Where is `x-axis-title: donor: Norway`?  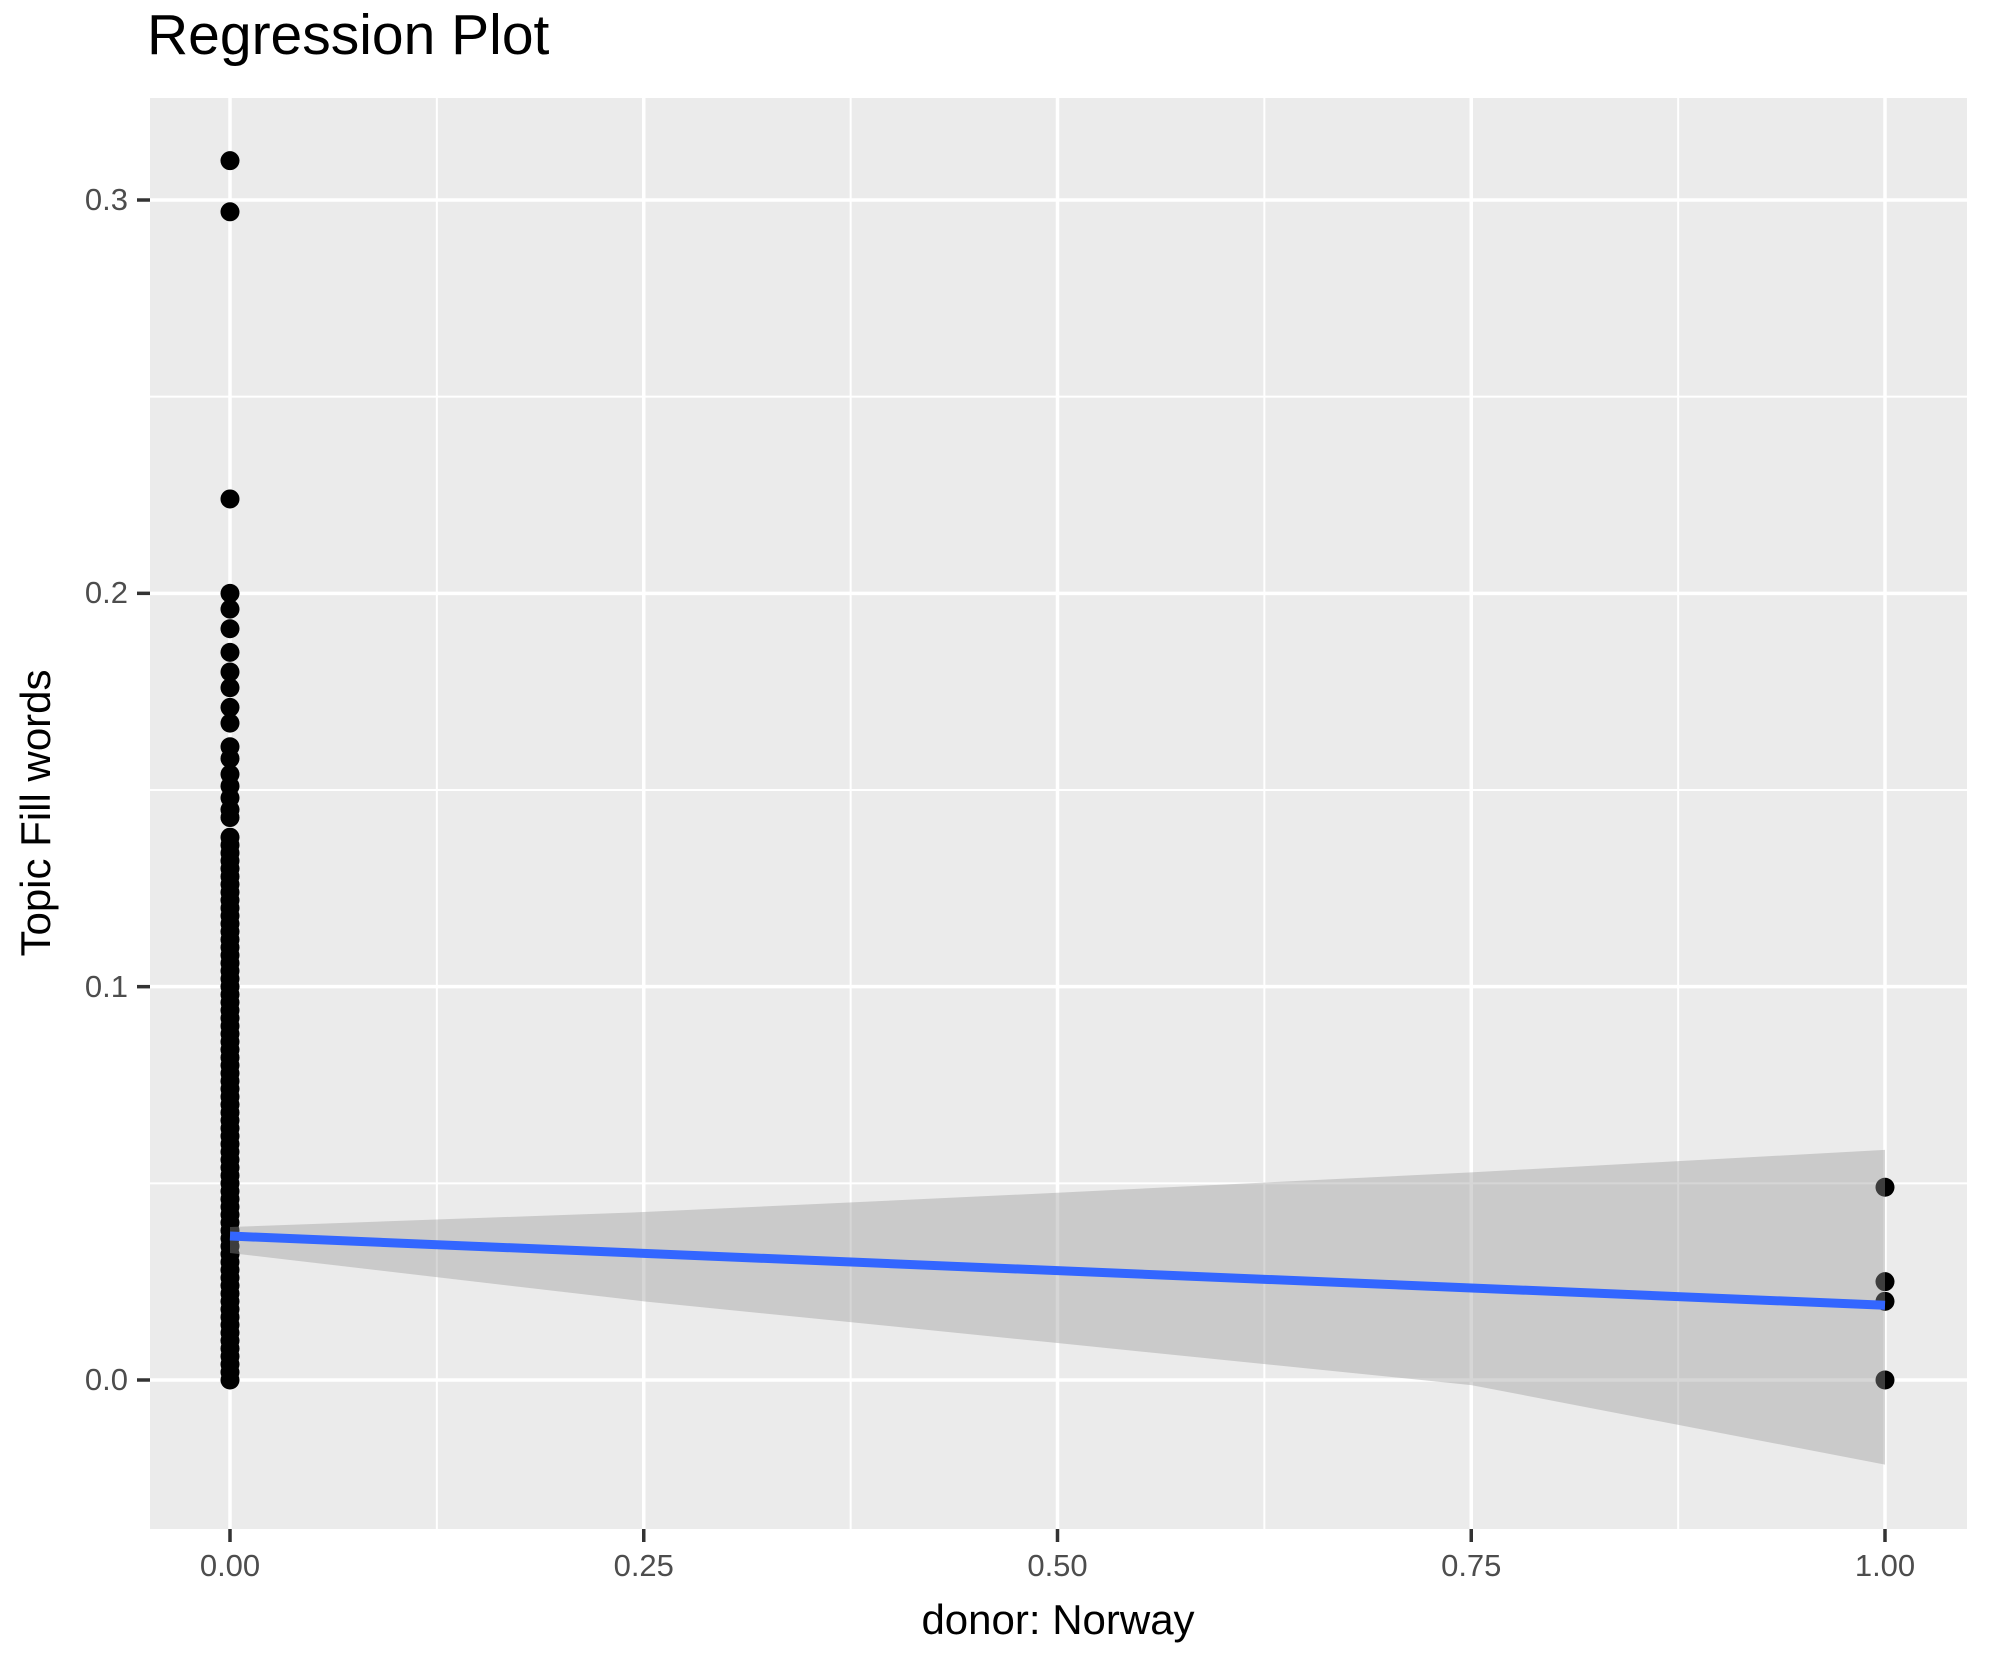 x-axis-title: donor: Norway is located at coordinates (1058, 1619).